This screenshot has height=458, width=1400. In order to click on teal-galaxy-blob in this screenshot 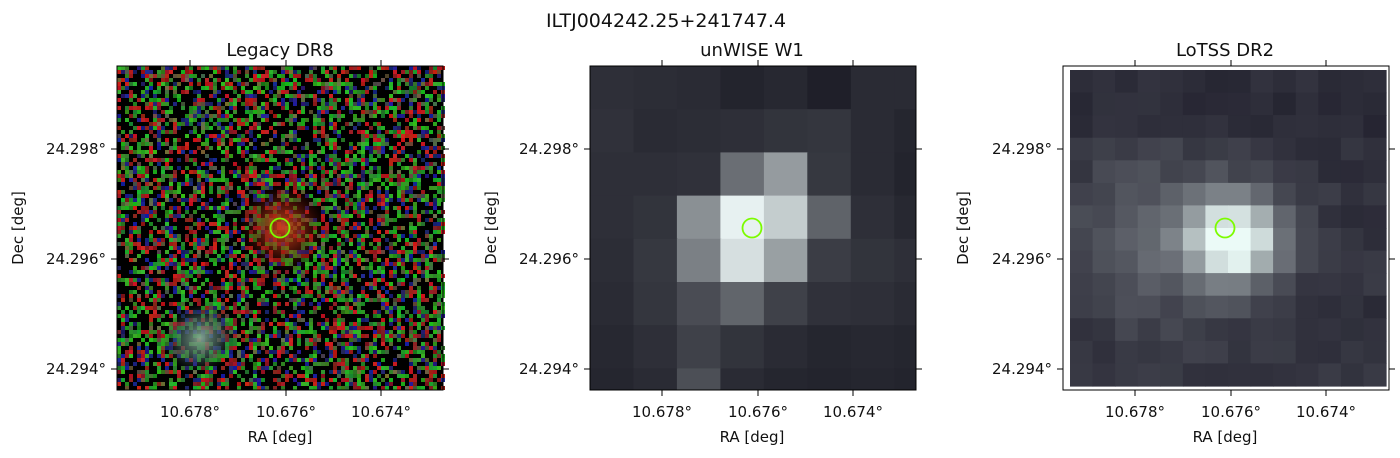, I will do `click(200, 338)`.